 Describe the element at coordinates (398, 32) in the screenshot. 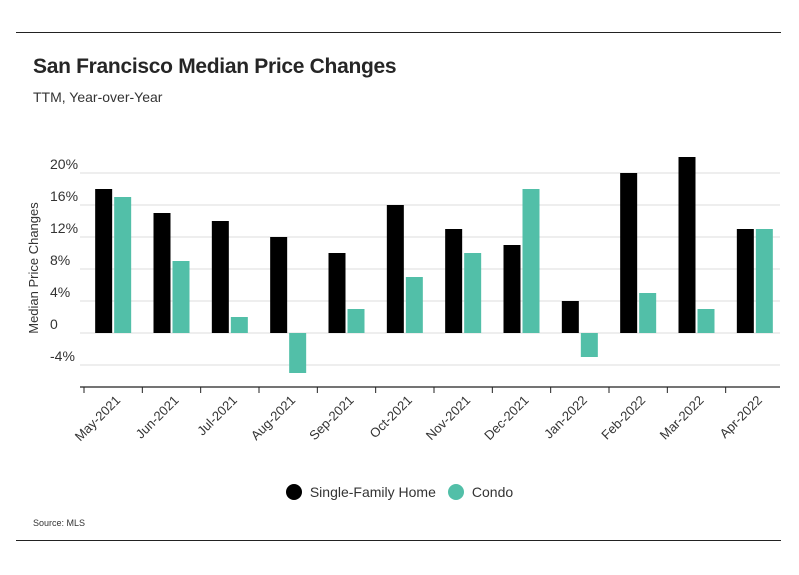

I see `top-rule` at that location.